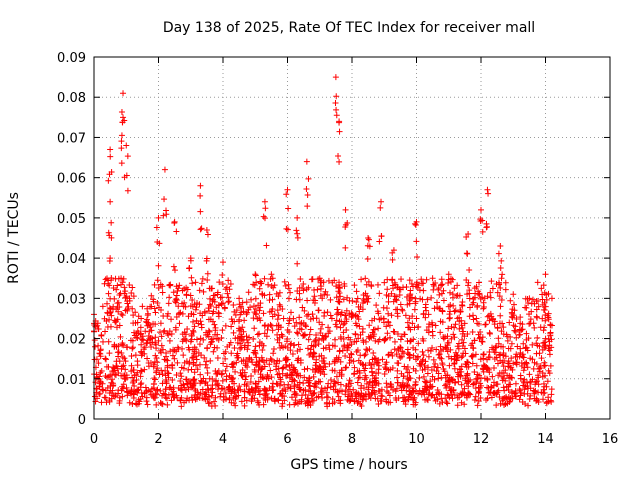 The height and width of the screenshot is (480, 640). Describe the element at coordinates (71, 219) in the screenshot. I see `y-tick-label: 0.05` at that location.